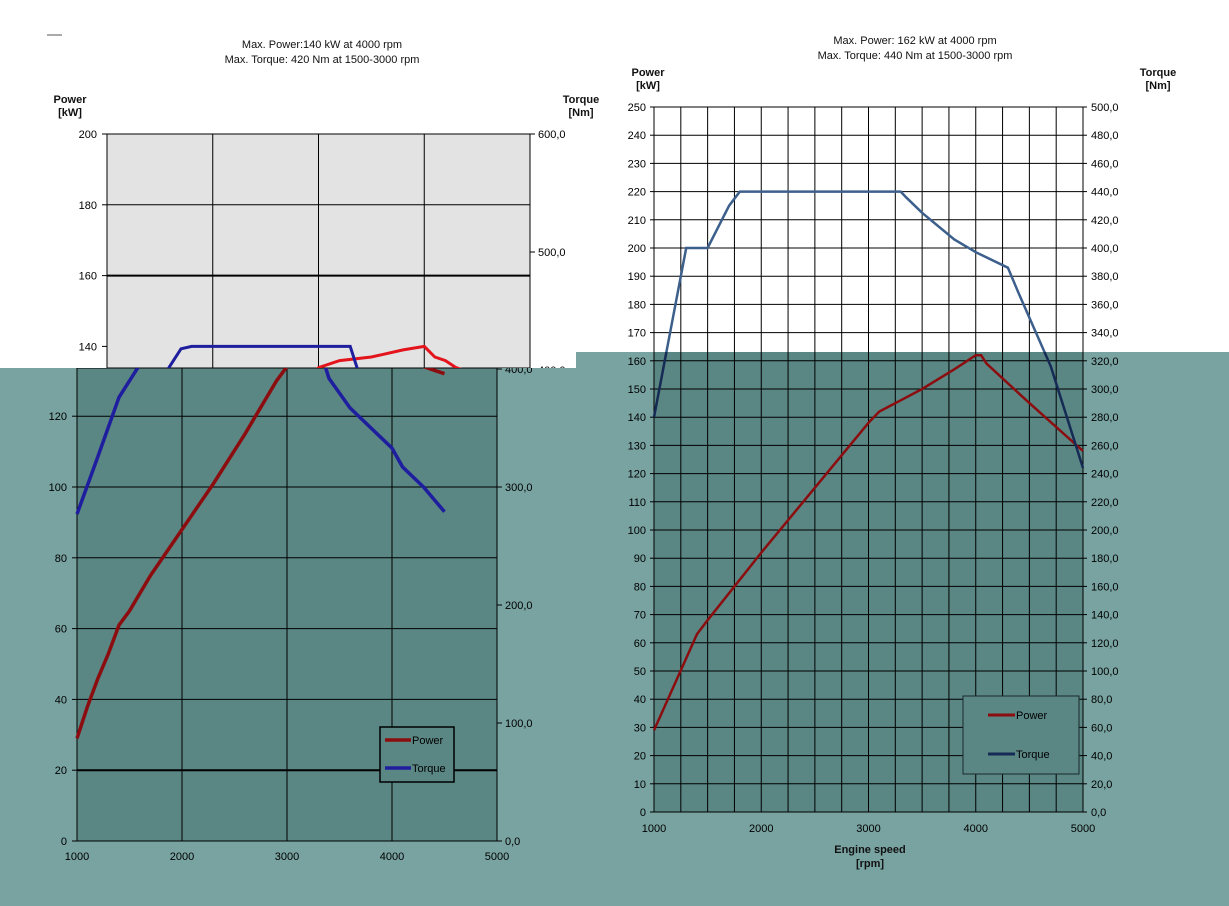 This screenshot has width=1229, height=906. Describe the element at coordinates (1105, 559) in the screenshot. I see `y-tick-label-right: 180,0` at that location.